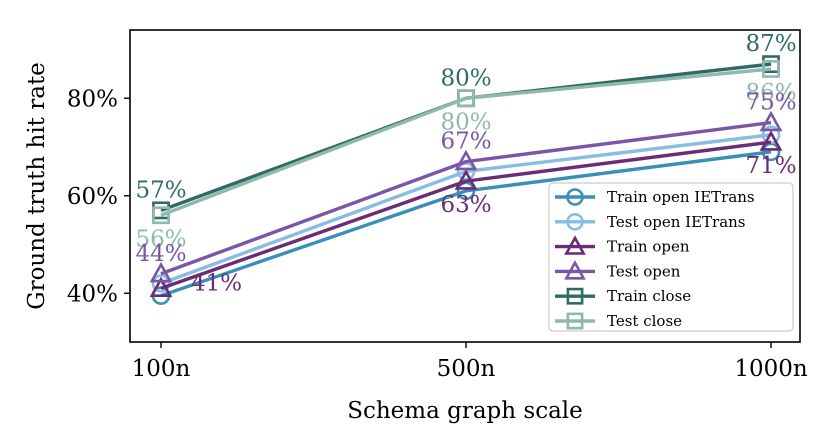 Image resolution: width=832 pixels, height=445 pixels. I want to click on legend-entry: Test close, so click(618, 321).